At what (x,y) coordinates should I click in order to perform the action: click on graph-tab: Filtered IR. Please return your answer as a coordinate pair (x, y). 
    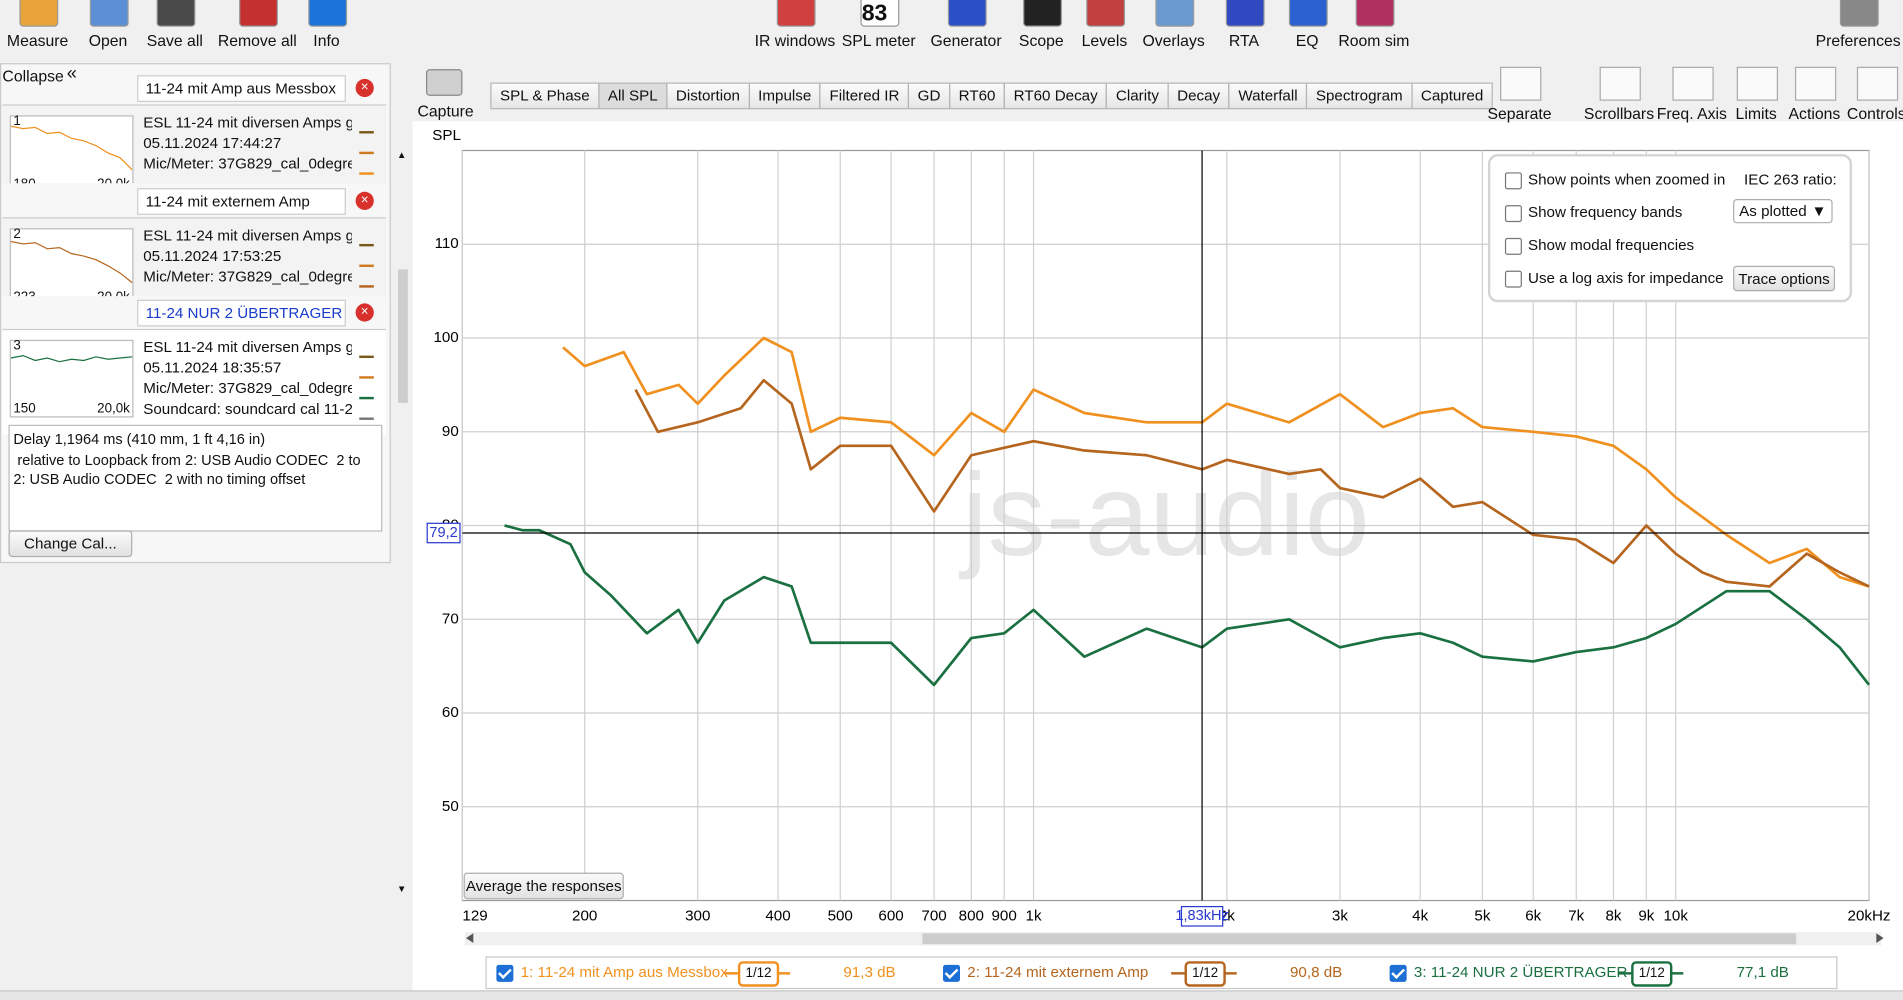
    Looking at the image, I should click on (864, 96).